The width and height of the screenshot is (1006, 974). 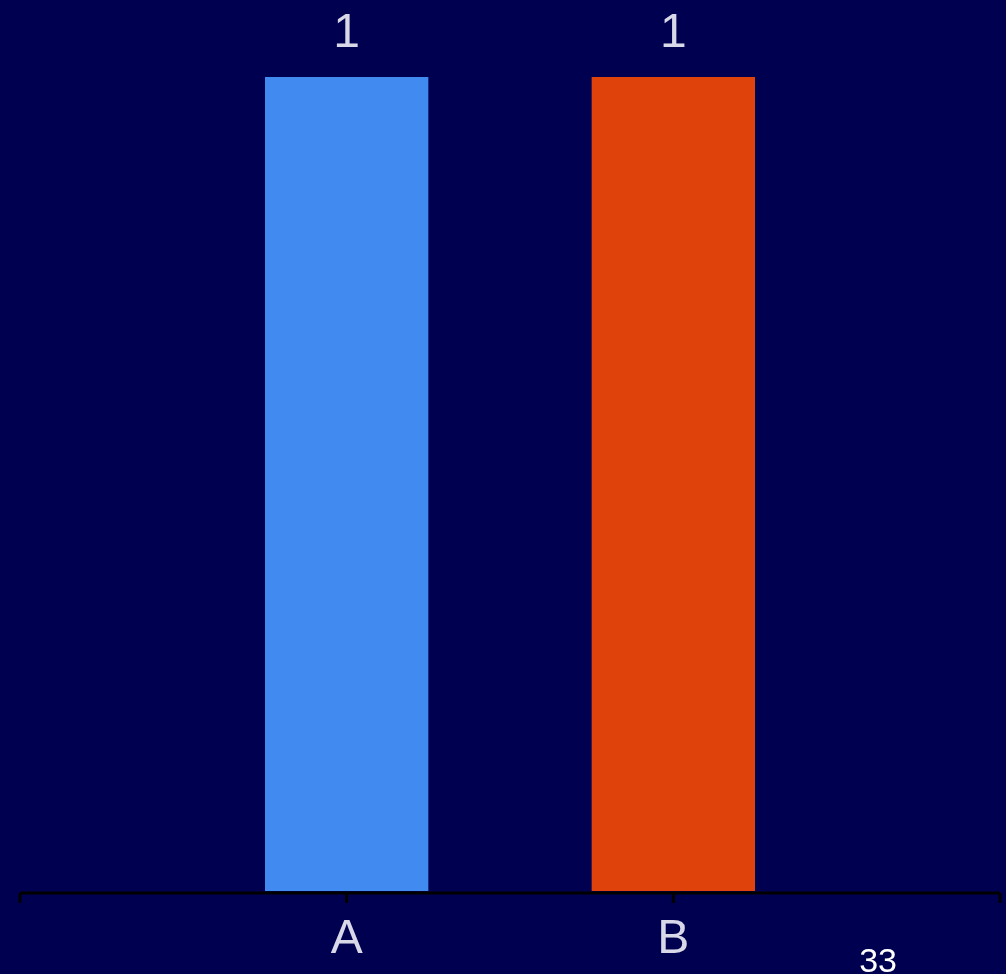 I want to click on text: 33, so click(x=878, y=957).